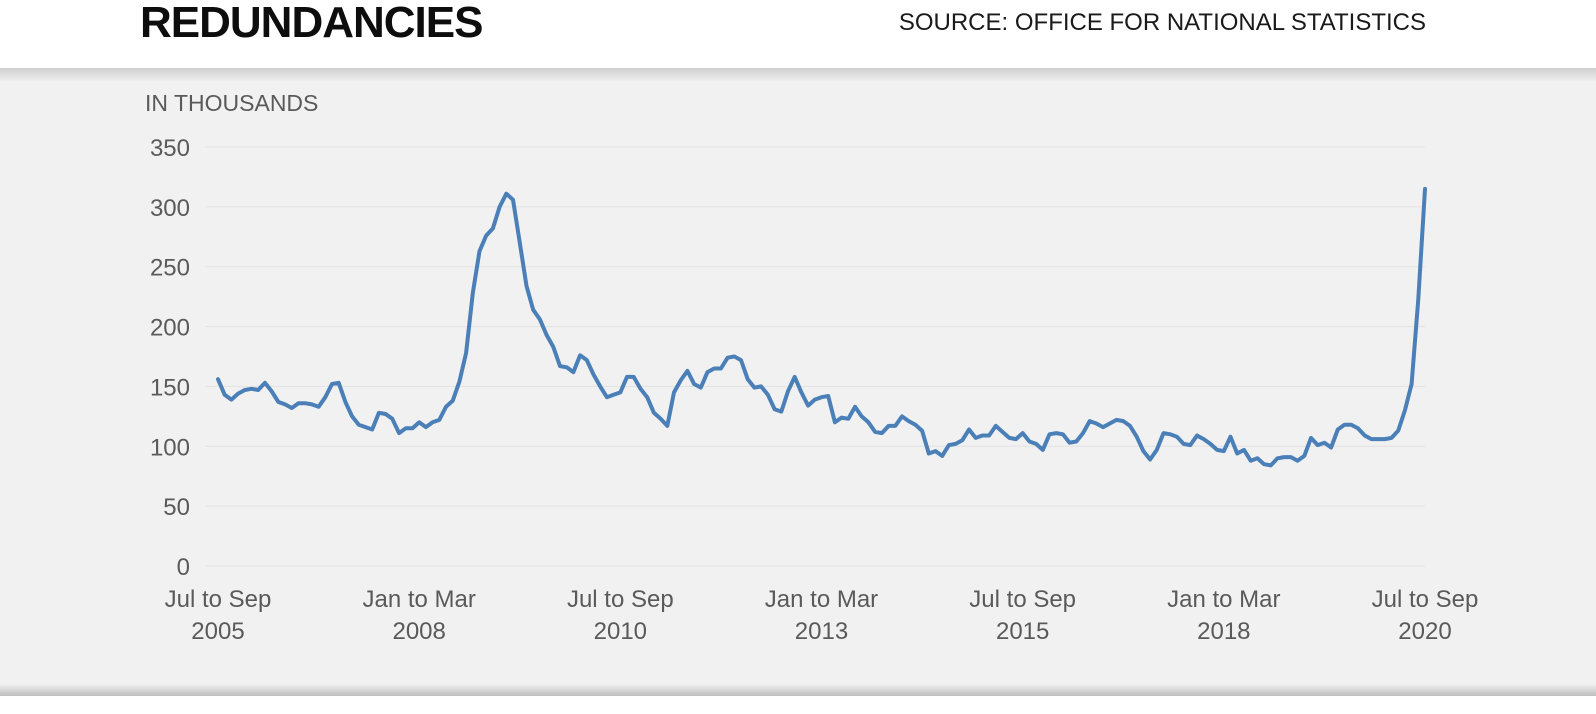 The width and height of the screenshot is (1596, 714). Describe the element at coordinates (176, 507) in the screenshot. I see `y-tick-label: 50` at that location.